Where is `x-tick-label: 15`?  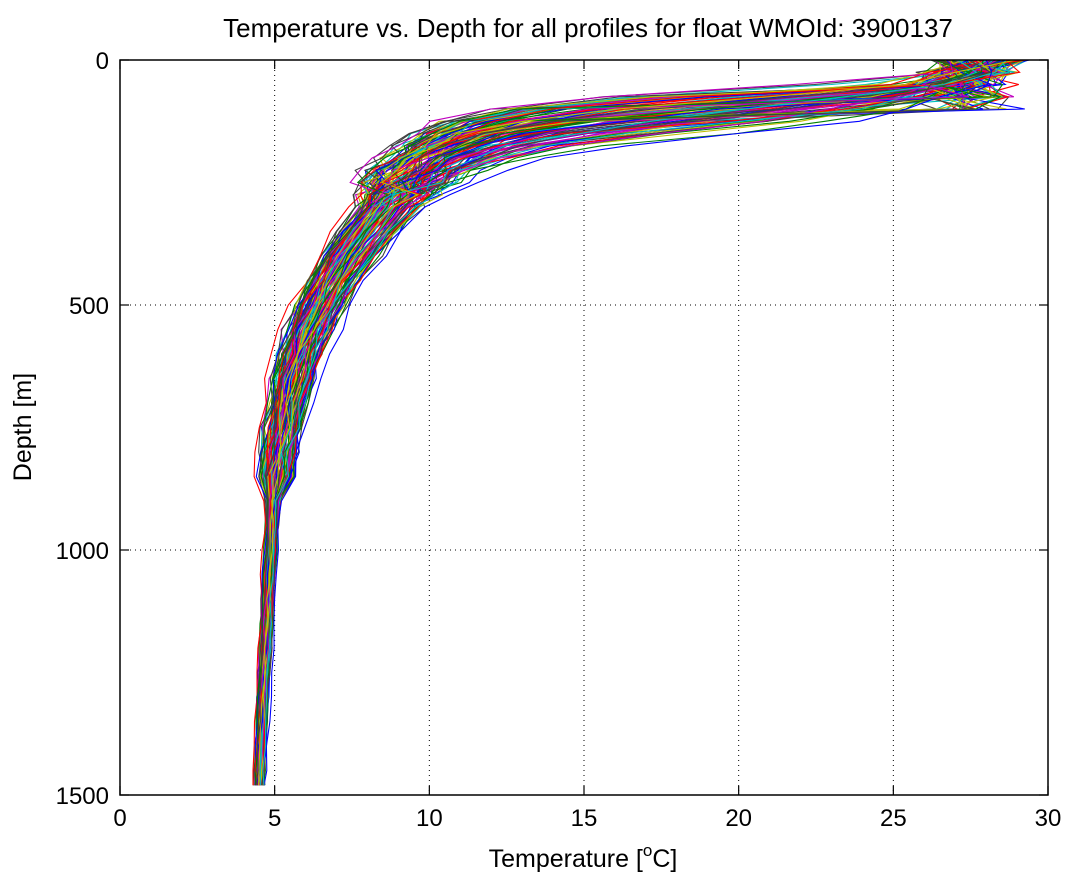 x-tick-label: 15 is located at coordinates (584, 818).